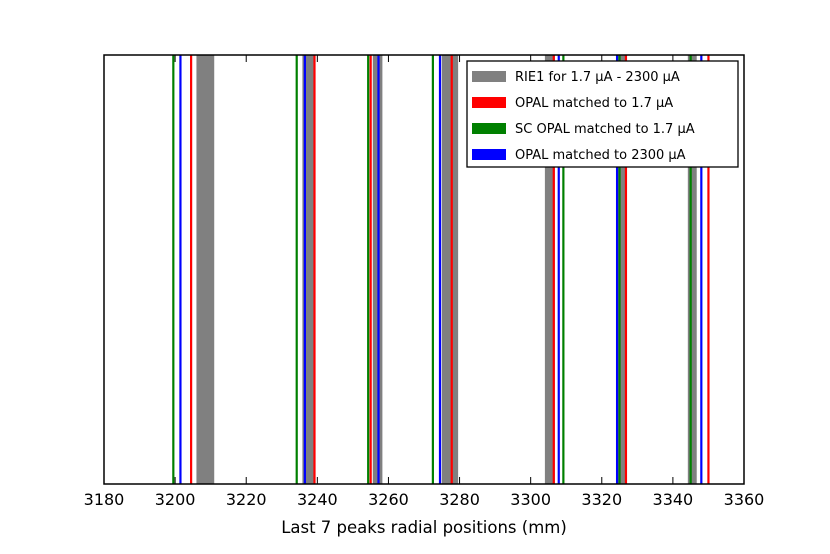 The width and height of the screenshot is (830, 554). What do you see at coordinates (317, 499) in the screenshot?
I see `x-tick-label-3: 3240` at bounding box center [317, 499].